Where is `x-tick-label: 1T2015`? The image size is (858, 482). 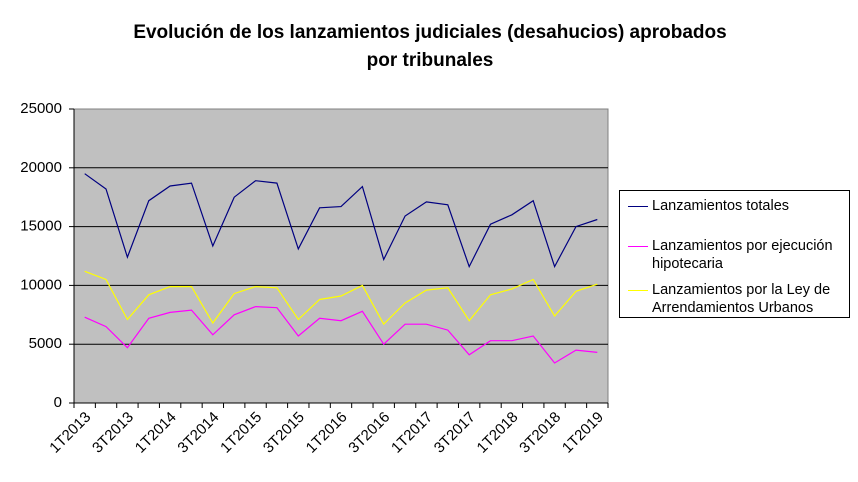
x-tick-label: 1T2015 is located at coordinates (241, 433).